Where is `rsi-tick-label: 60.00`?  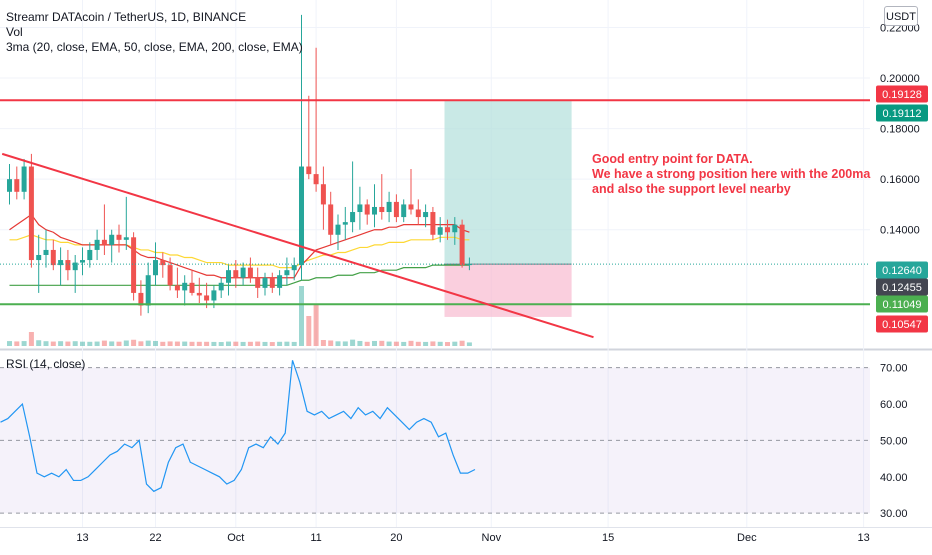 rsi-tick-label: 60.00 is located at coordinates (894, 405).